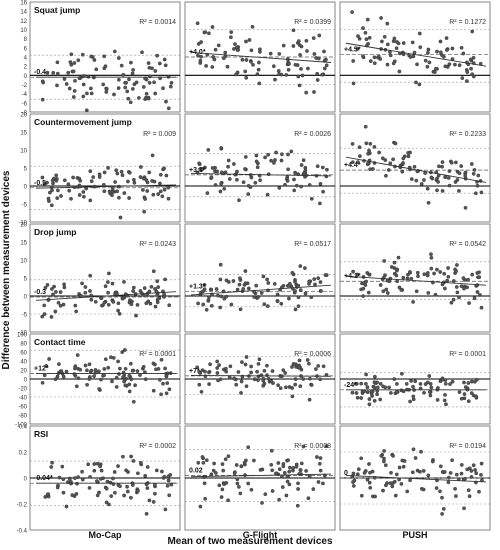  Describe the element at coordinates (26, 480) in the screenshot. I see `y-tick-label: 0` at that location.